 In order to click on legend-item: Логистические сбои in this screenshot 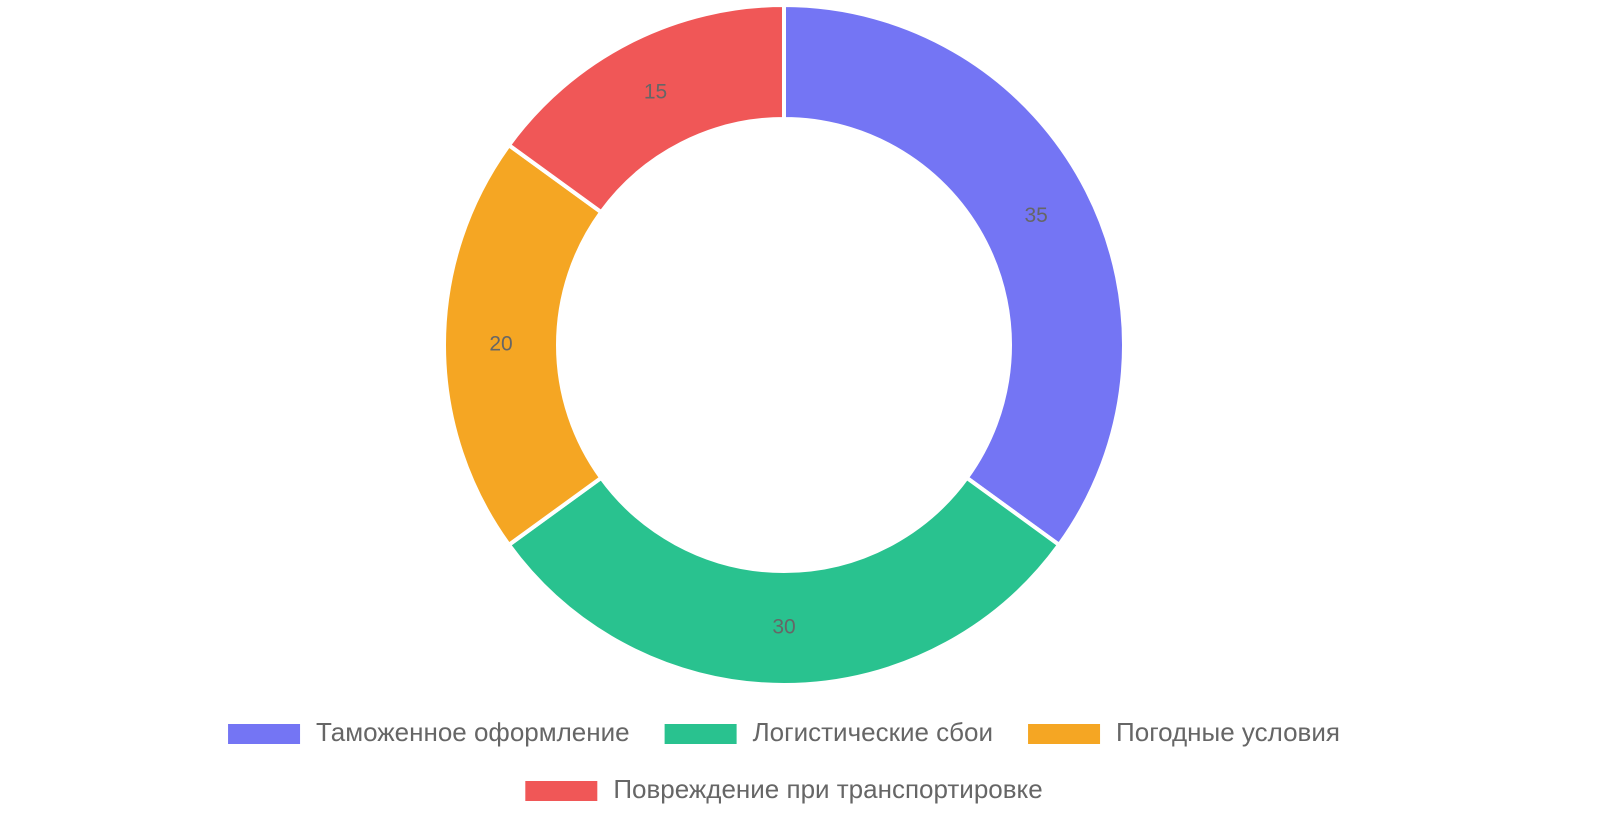, I will do `click(828, 732)`.